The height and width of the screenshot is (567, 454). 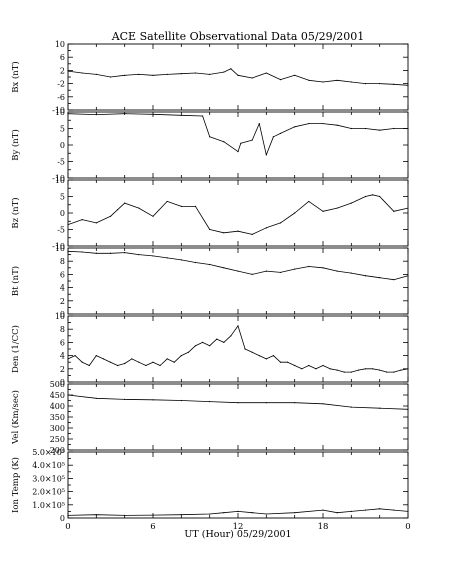 I want to click on y-tick-label: 5, so click(x=62, y=197).